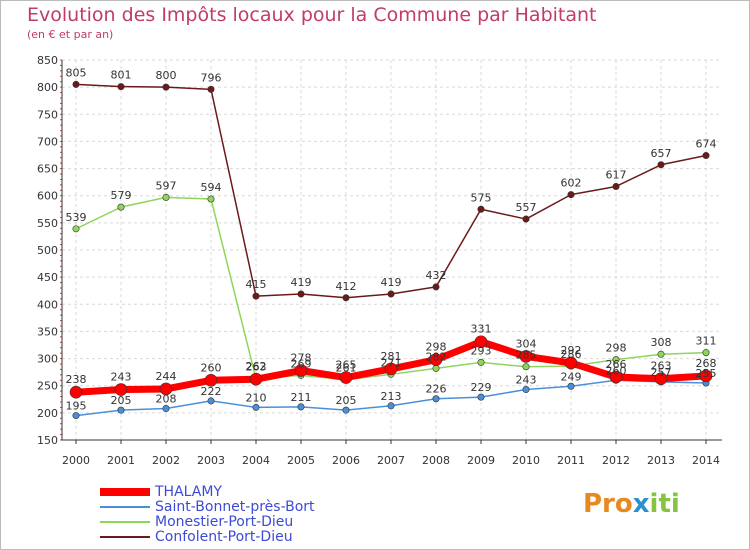 Image resolution: width=750 pixels, height=550 pixels. Describe the element at coordinates (706, 144) in the screenshot. I see `data-label-confolent-port-dieu: 674` at that location.